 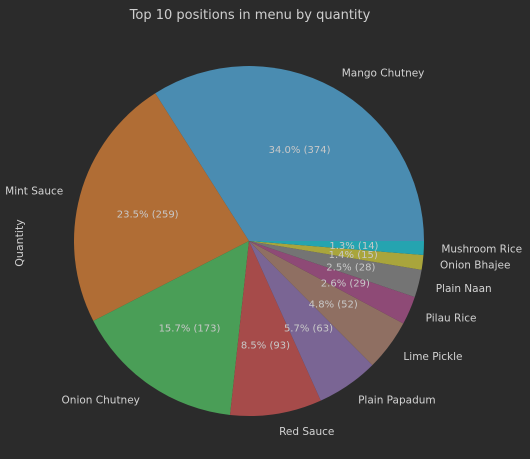 What do you see at coordinates (300, 150) in the screenshot?
I see `pct-label-mango-chutney: 34.0% (374)` at bounding box center [300, 150].